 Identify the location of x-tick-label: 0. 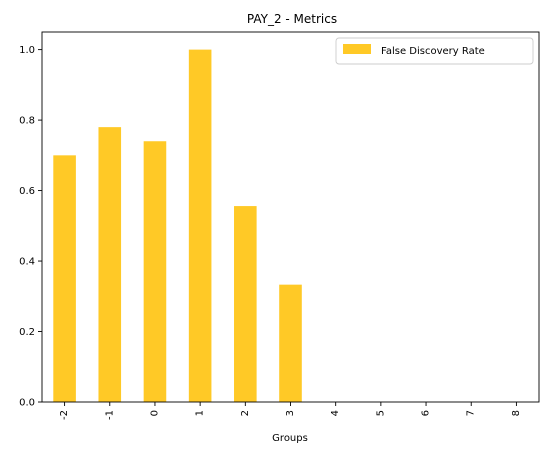
(154, 413).